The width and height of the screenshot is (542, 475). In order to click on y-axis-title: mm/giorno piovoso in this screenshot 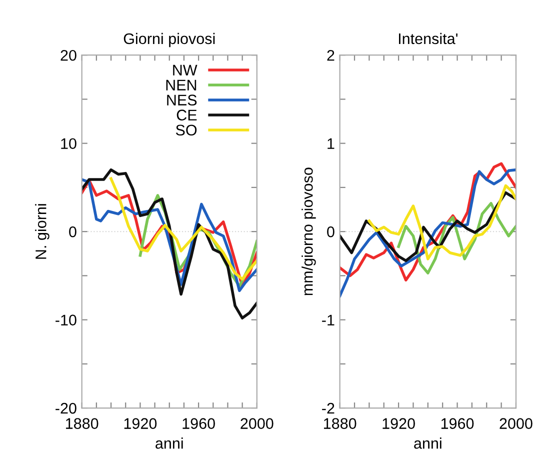, I will do `click(309, 232)`.